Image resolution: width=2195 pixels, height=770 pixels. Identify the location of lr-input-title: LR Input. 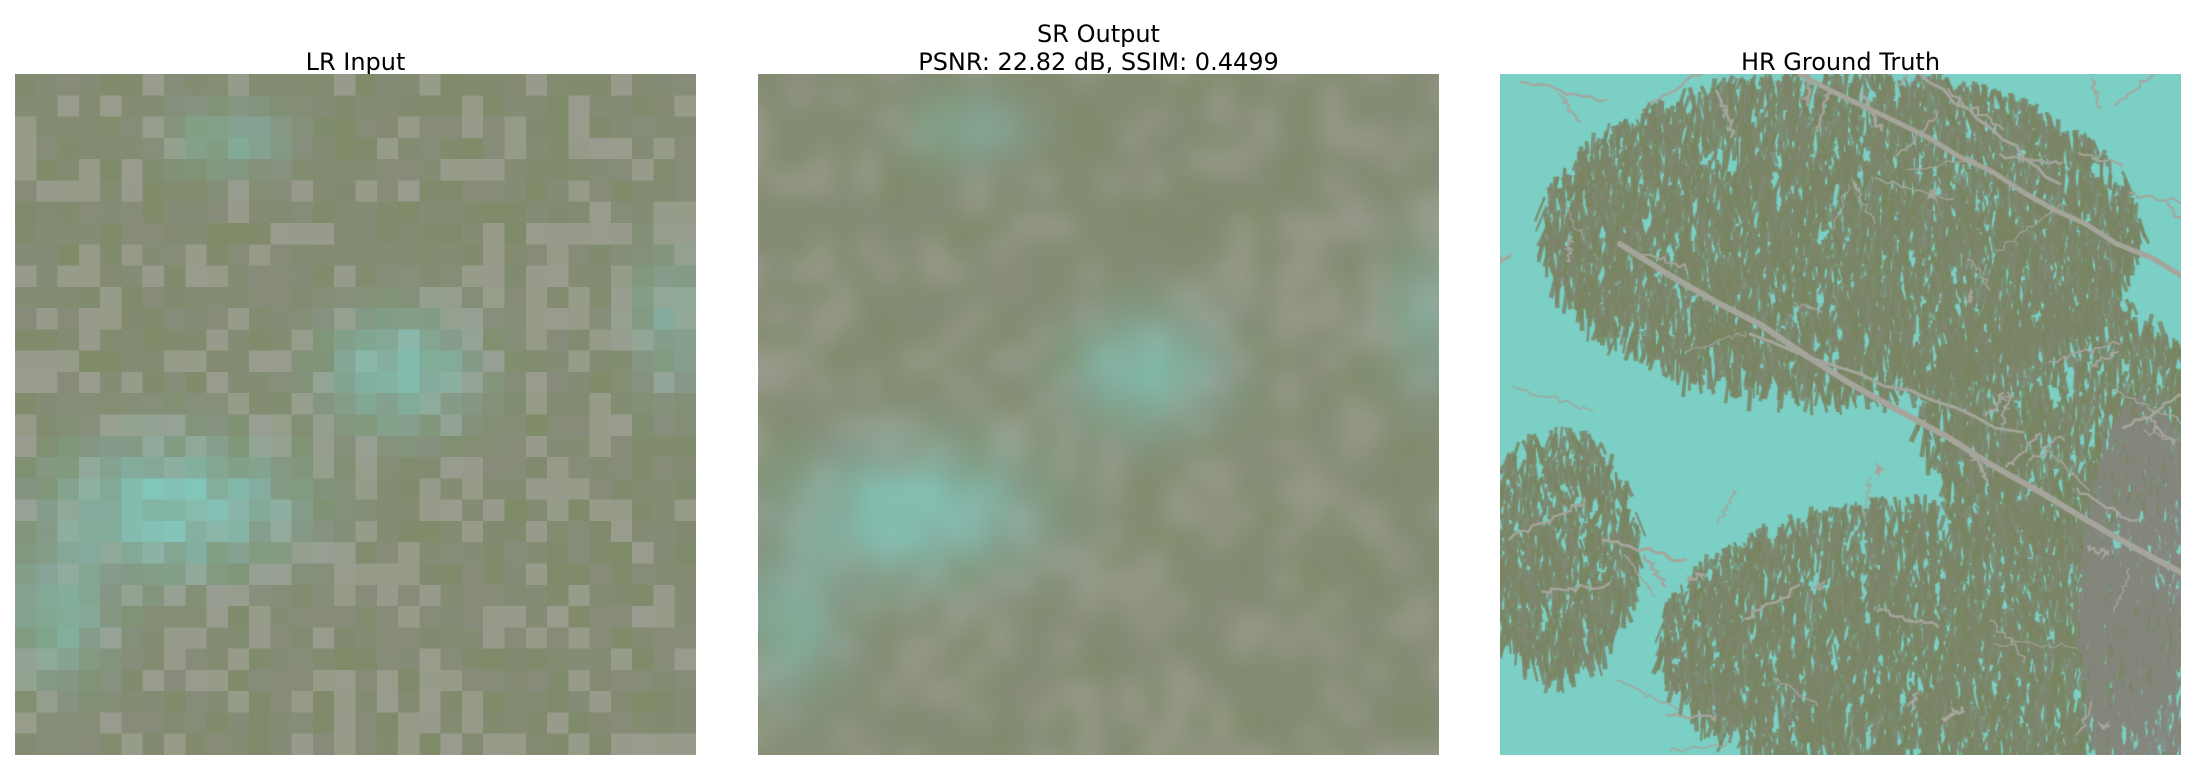
(355, 62).